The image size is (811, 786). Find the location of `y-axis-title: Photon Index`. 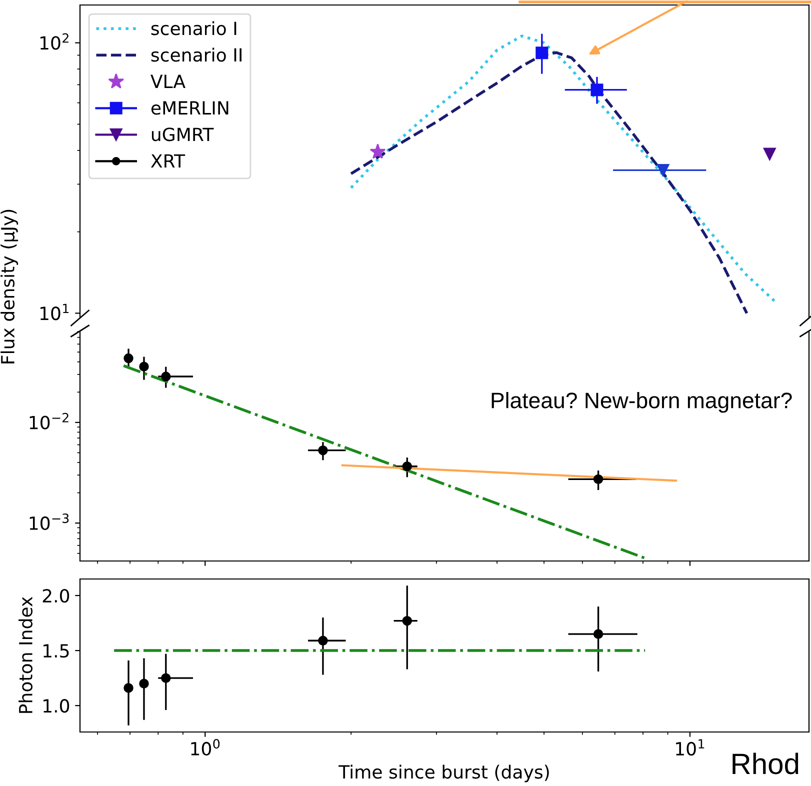

y-axis-title: Photon Index is located at coordinates (25, 654).